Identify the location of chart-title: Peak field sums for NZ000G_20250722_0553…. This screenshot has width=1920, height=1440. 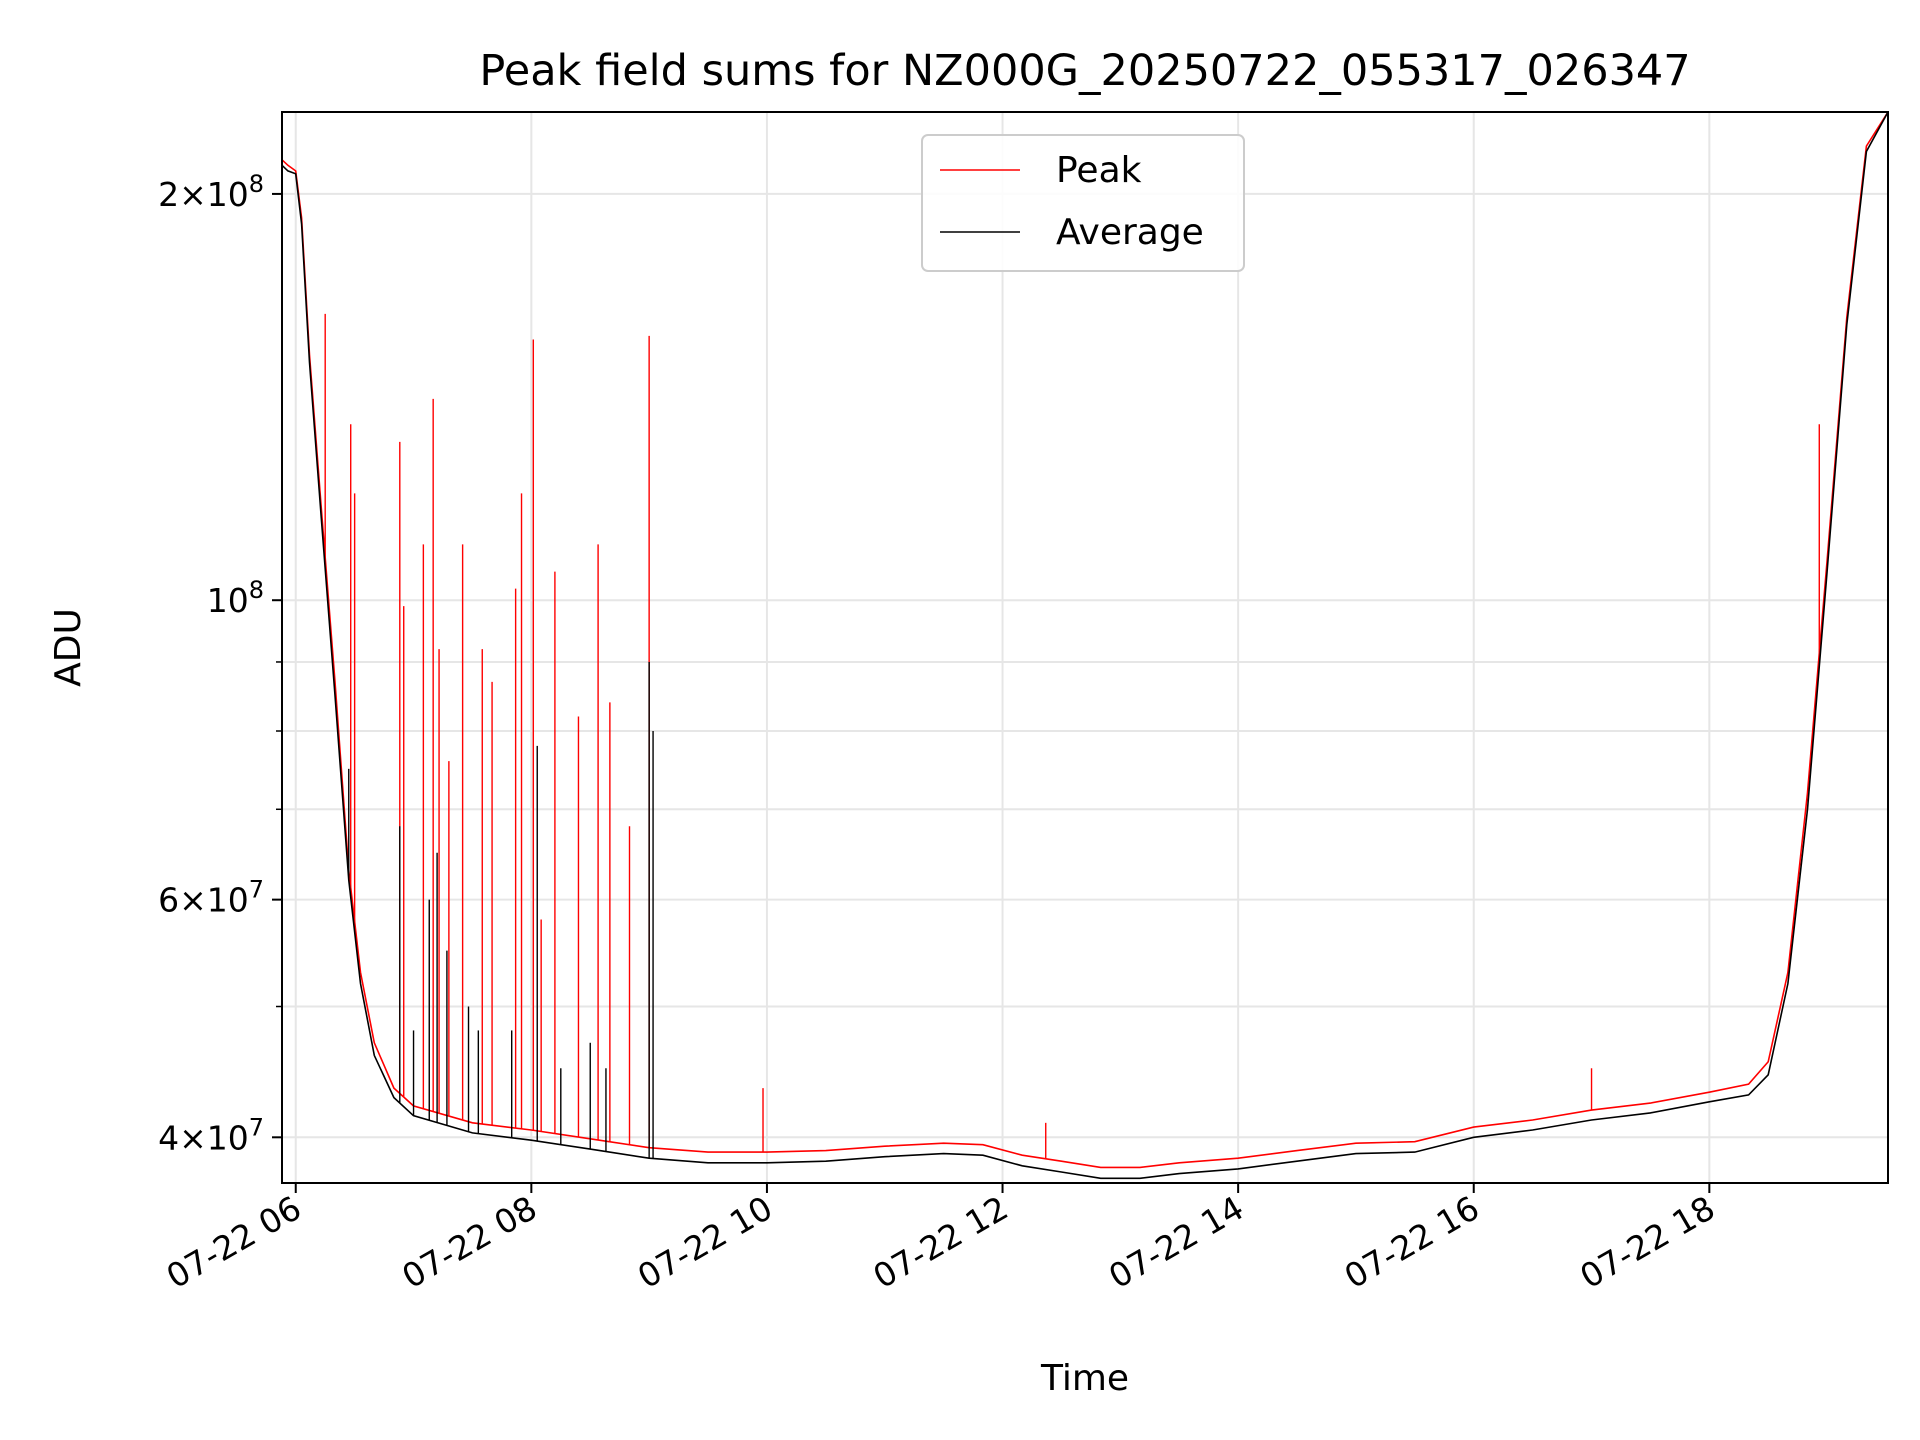
(1084, 71).